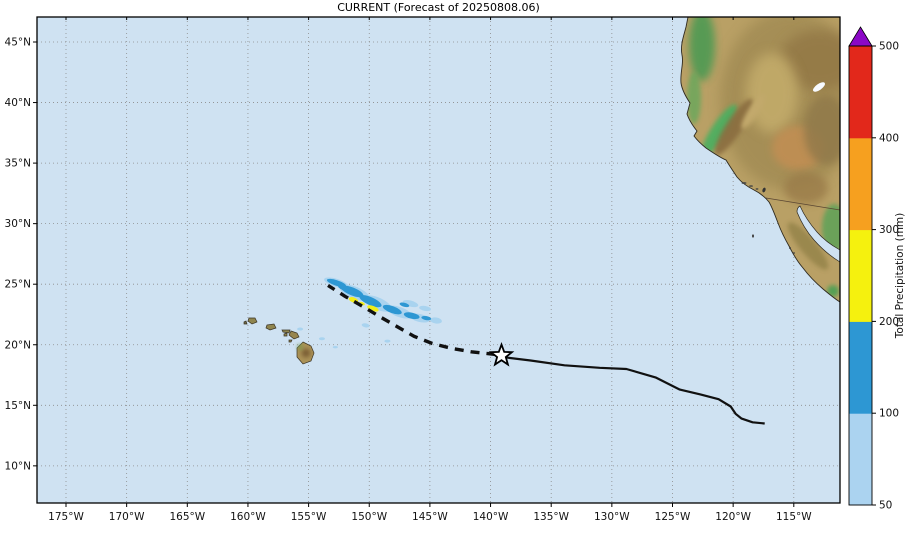 Image resolution: width=915 pixels, height=534 pixels. Describe the element at coordinates (501, 354) in the screenshot. I see `current-position-star` at that location.